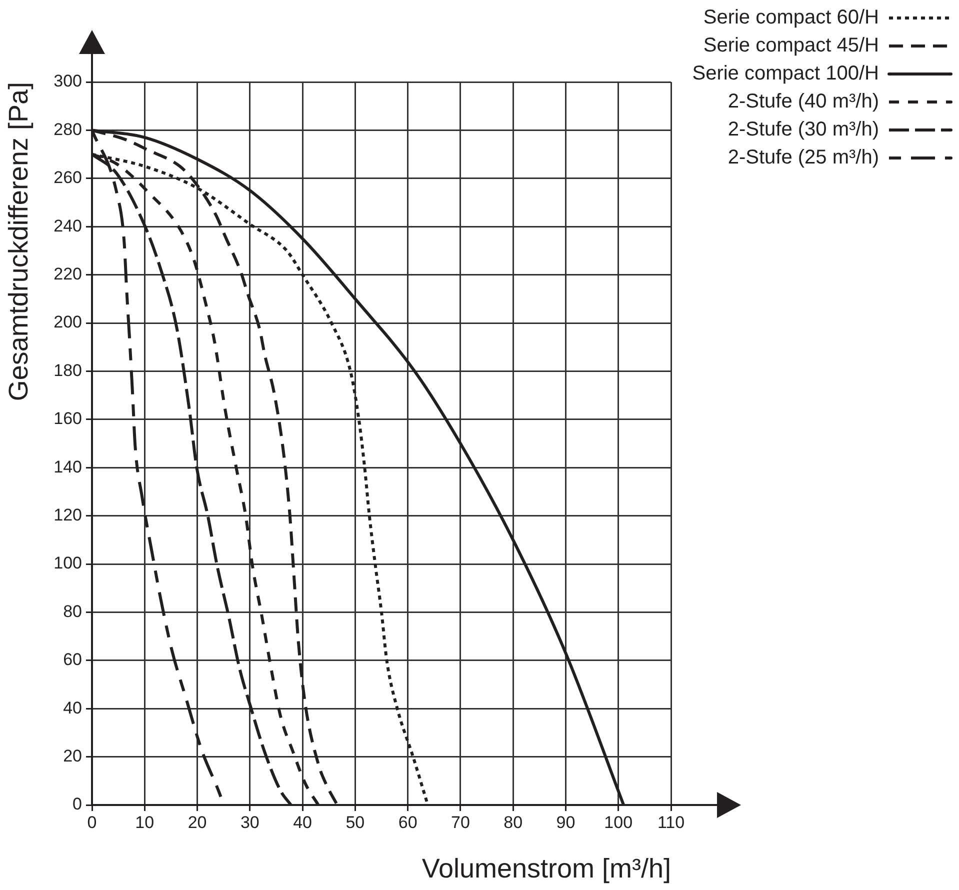  What do you see at coordinates (68, 178) in the screenshot?
I see `y-tick-label: 260` at bounding box center [68, 178].